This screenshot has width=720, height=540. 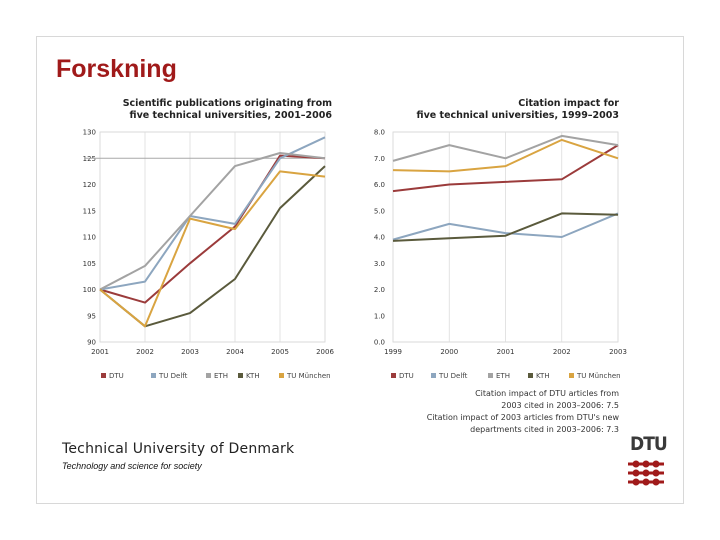 What do you see at coordinates (379, 211) in the screenshot?
I see `cite-y-tick-label: 5.0` at bounding box center [379, 211].